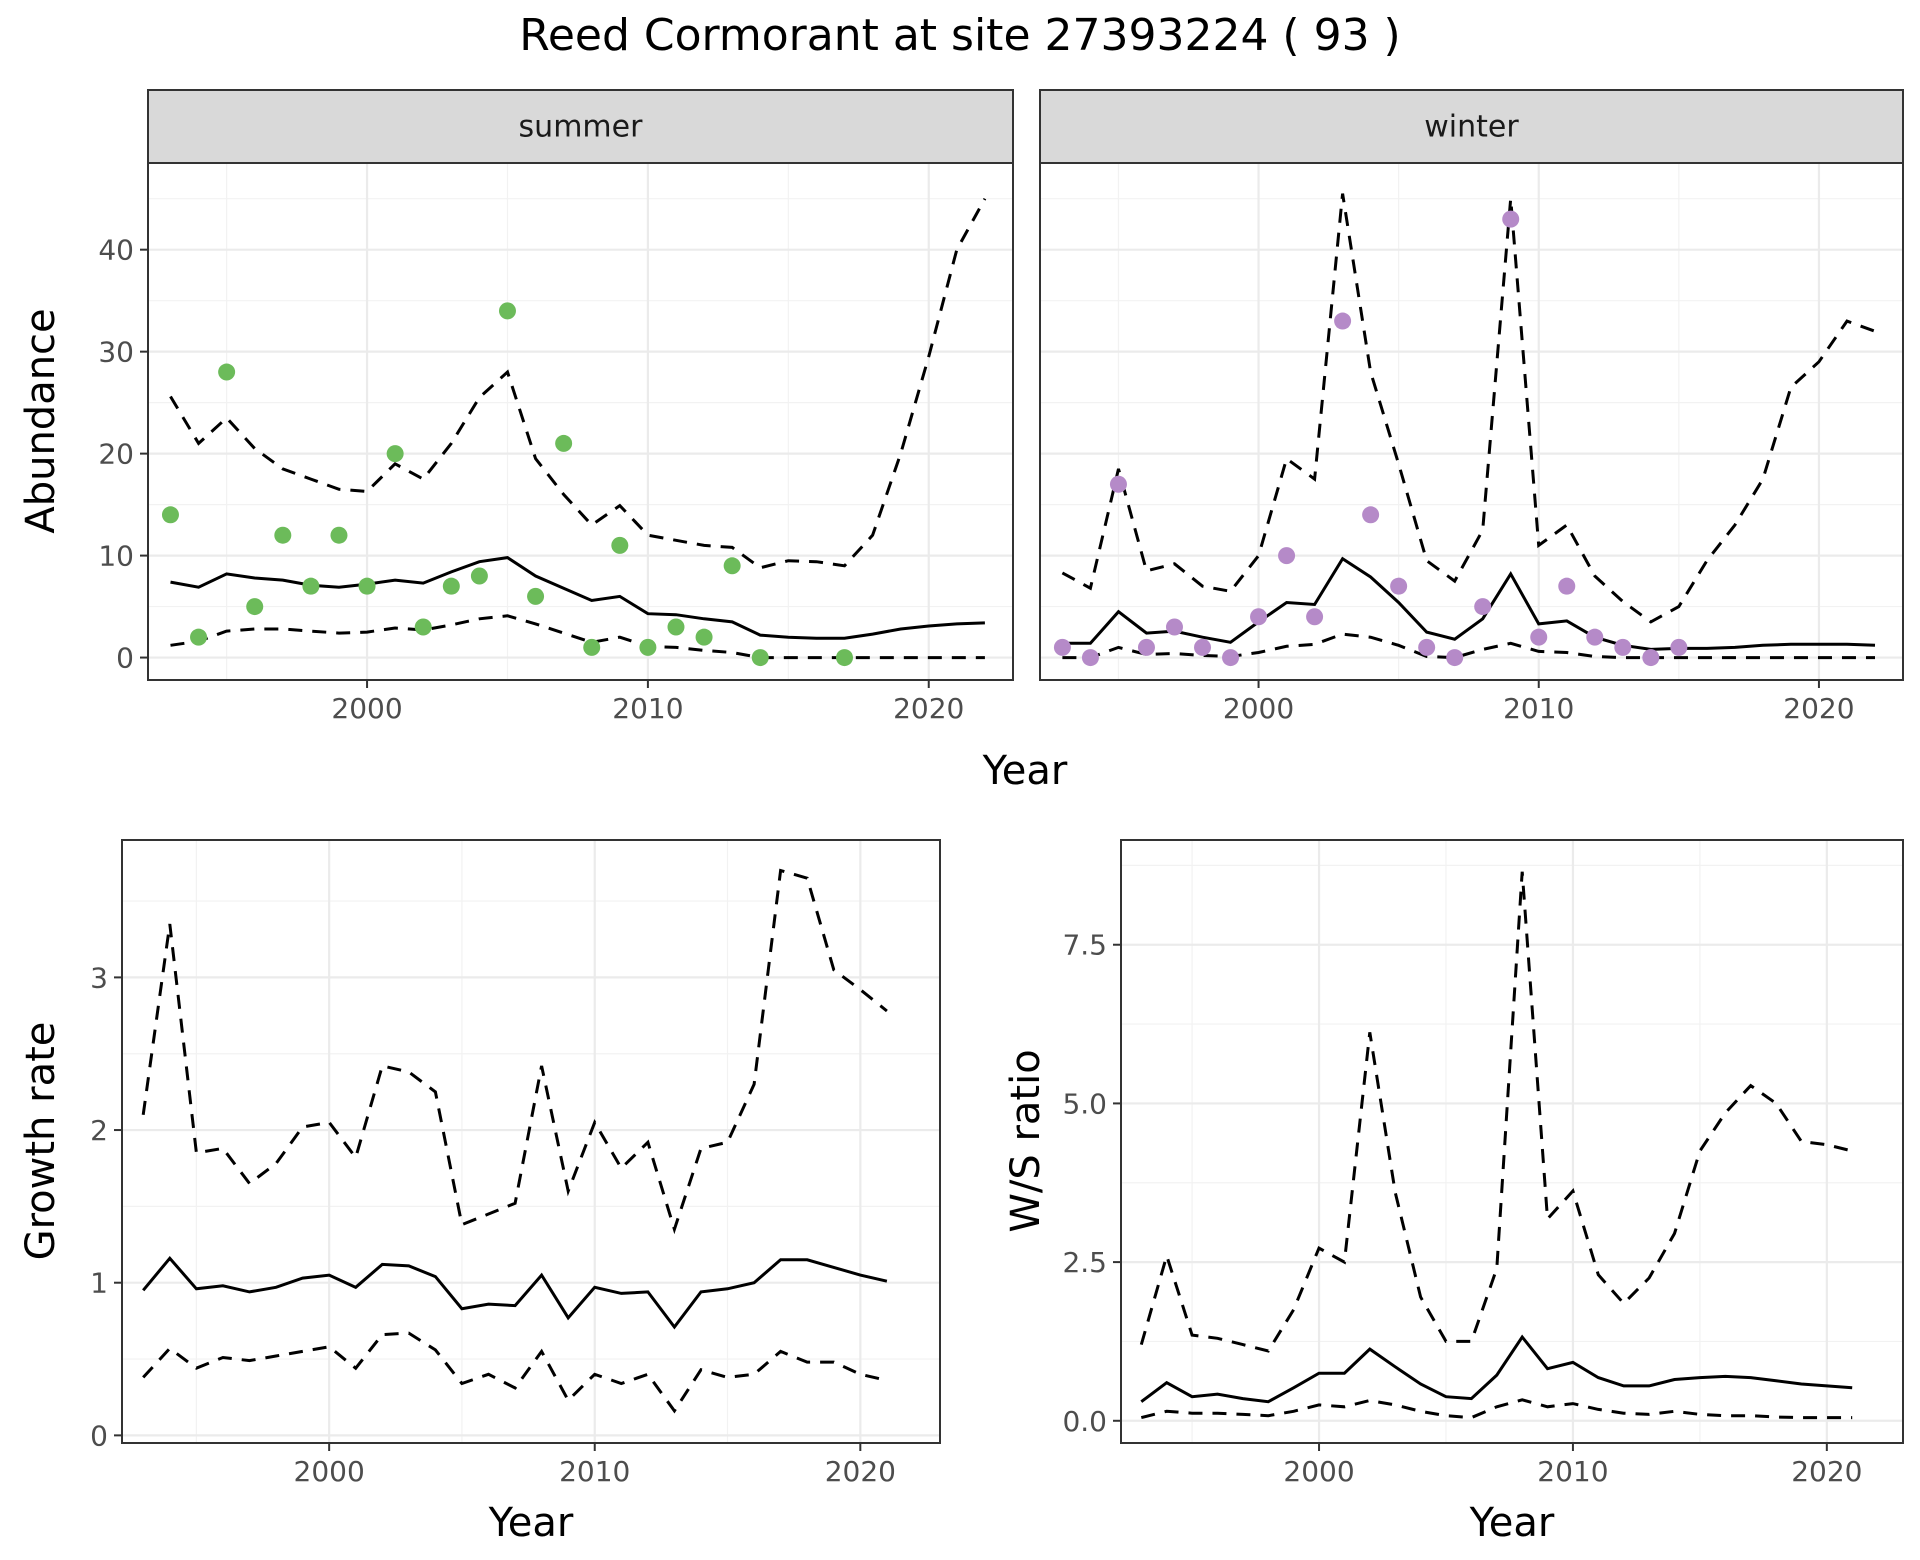 This screenshot has width=1920, height=1560. I want to click on y-tick-label: 0, so click(125, 658).